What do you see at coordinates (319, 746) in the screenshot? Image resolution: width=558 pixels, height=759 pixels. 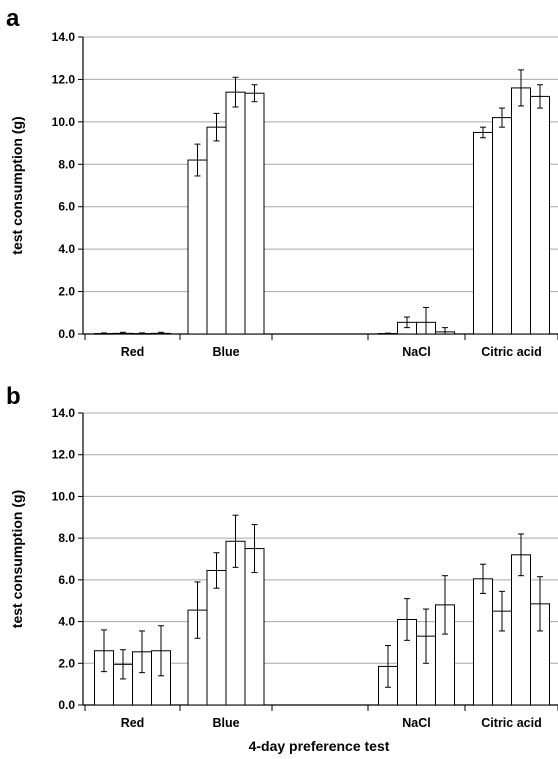 I see `x-axis-title: 4-day preference test` at bounding box center [319, 746].